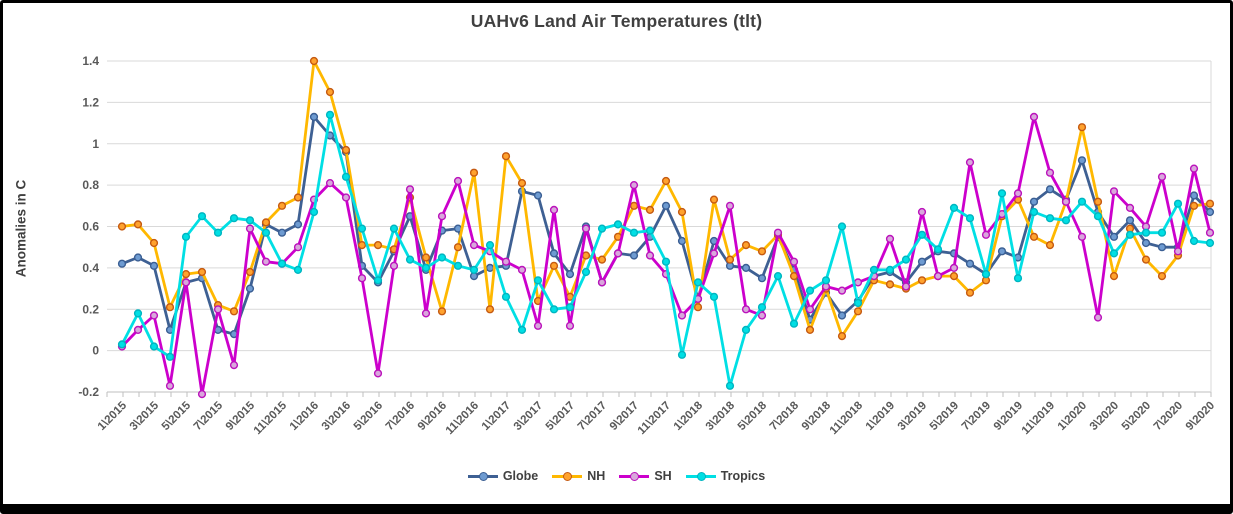 The width and height of the screenshot is (1233, 514). Describe the element at coordinates (596, 476) in the screenshot. I see `legend-label-nh: NH` at that location.